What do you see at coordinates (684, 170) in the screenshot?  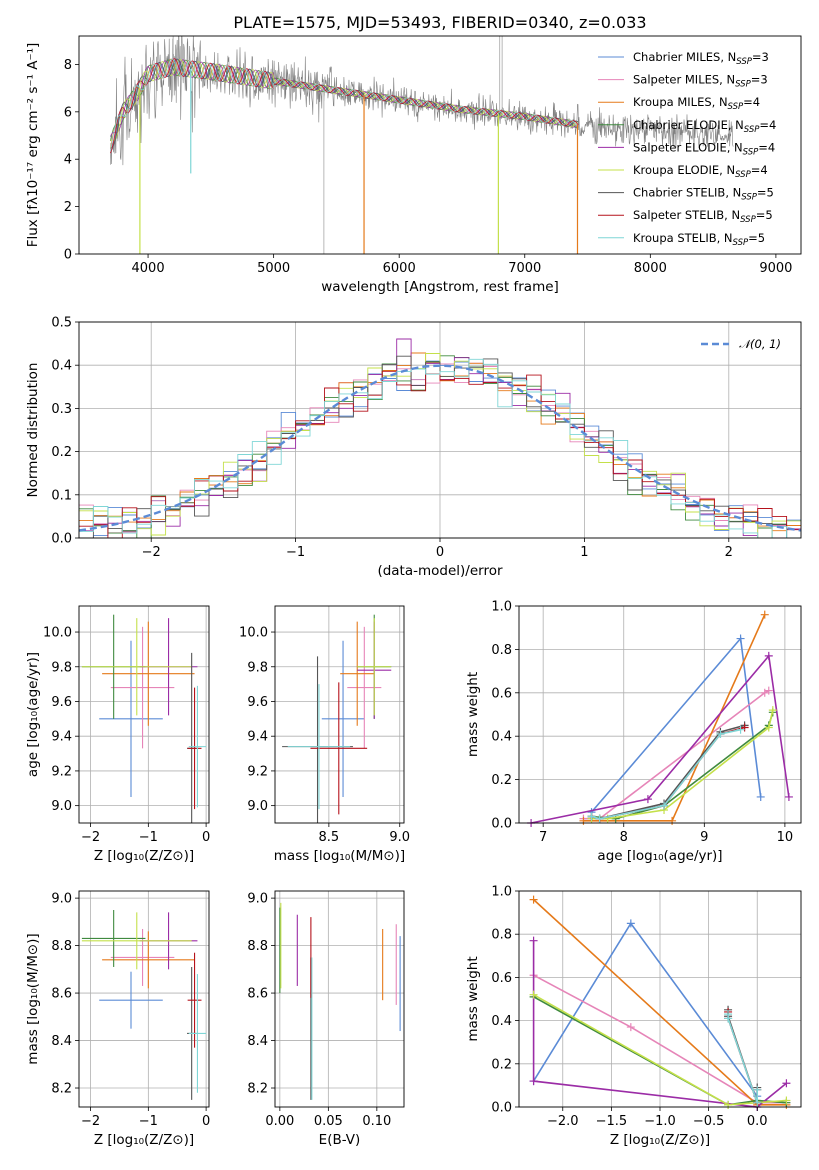 I see `legend-text: Kroupa ELODIE, N` at bounding box center [684, 170].